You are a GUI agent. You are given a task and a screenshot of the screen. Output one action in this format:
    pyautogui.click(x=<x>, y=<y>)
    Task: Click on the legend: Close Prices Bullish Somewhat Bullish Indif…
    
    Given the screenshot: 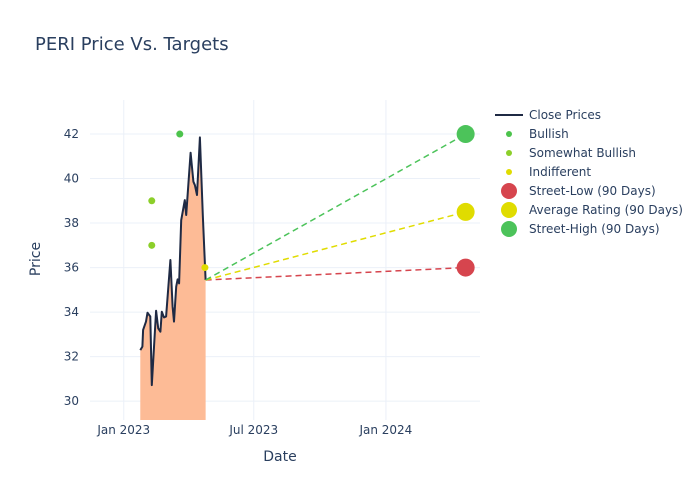 What is the action you would take?
    pyautogui.click(x=589, y=172)
    